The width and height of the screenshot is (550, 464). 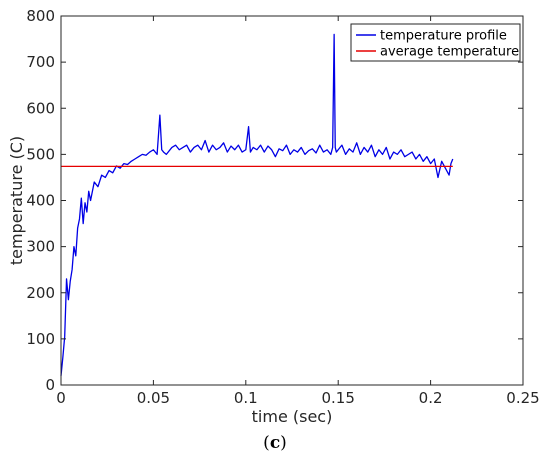 I want to click on y-tick-label: 0, so click(x=50, y=385).